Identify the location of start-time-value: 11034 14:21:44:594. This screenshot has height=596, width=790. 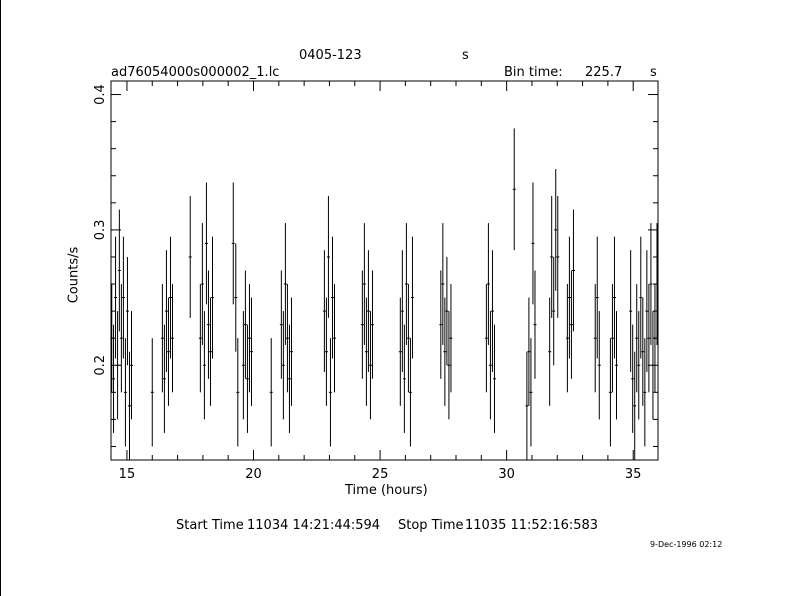
(314, 525).